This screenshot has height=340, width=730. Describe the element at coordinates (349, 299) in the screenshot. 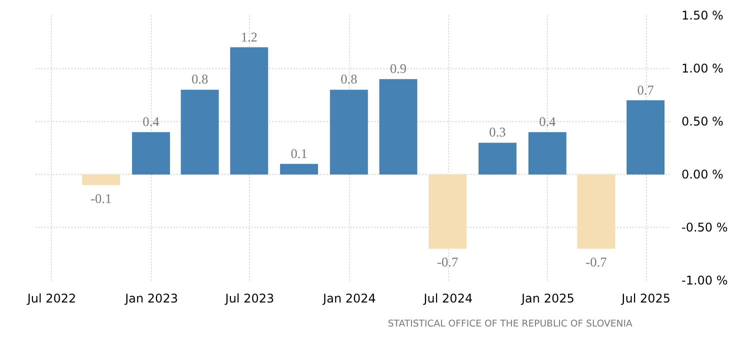

I see `x-tick-label: Jan 2024` at that location.